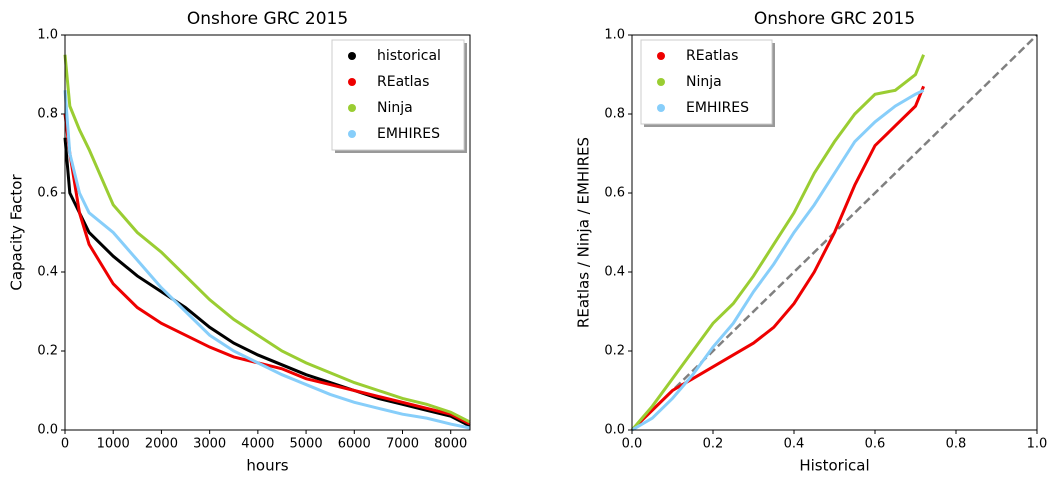  I want to click on x-tick-label: 0.0, so click(632, 444).